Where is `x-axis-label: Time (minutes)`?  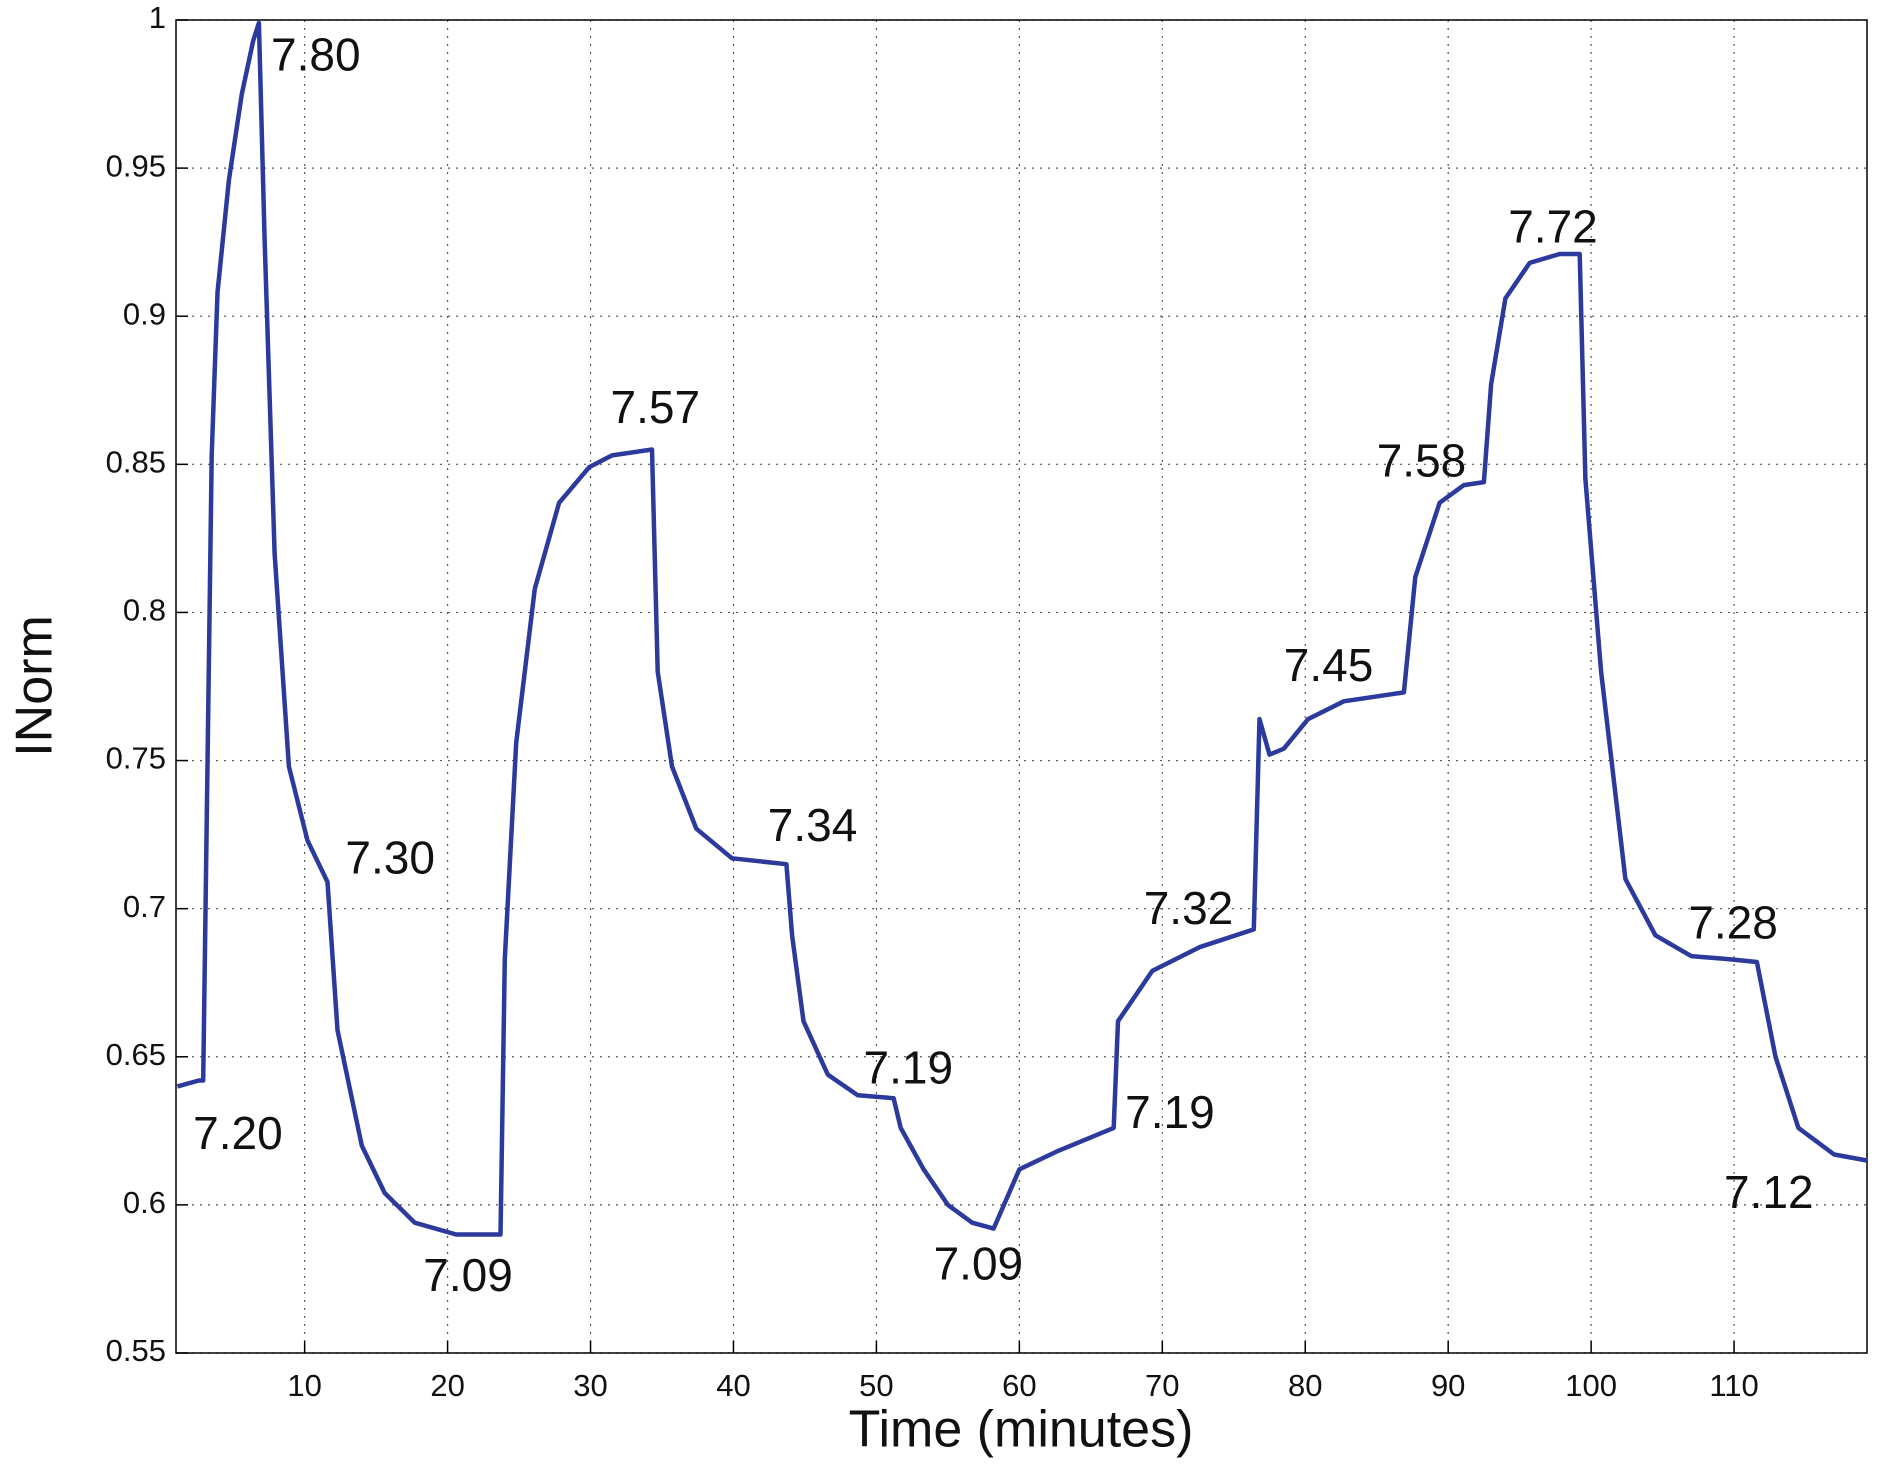 x-axis-label: Time (minutes) is located at coordinates (1021, 1430).